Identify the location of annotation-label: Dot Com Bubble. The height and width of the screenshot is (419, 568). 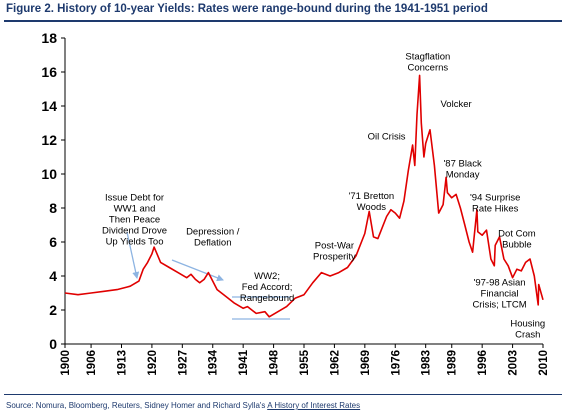
(517, 239).